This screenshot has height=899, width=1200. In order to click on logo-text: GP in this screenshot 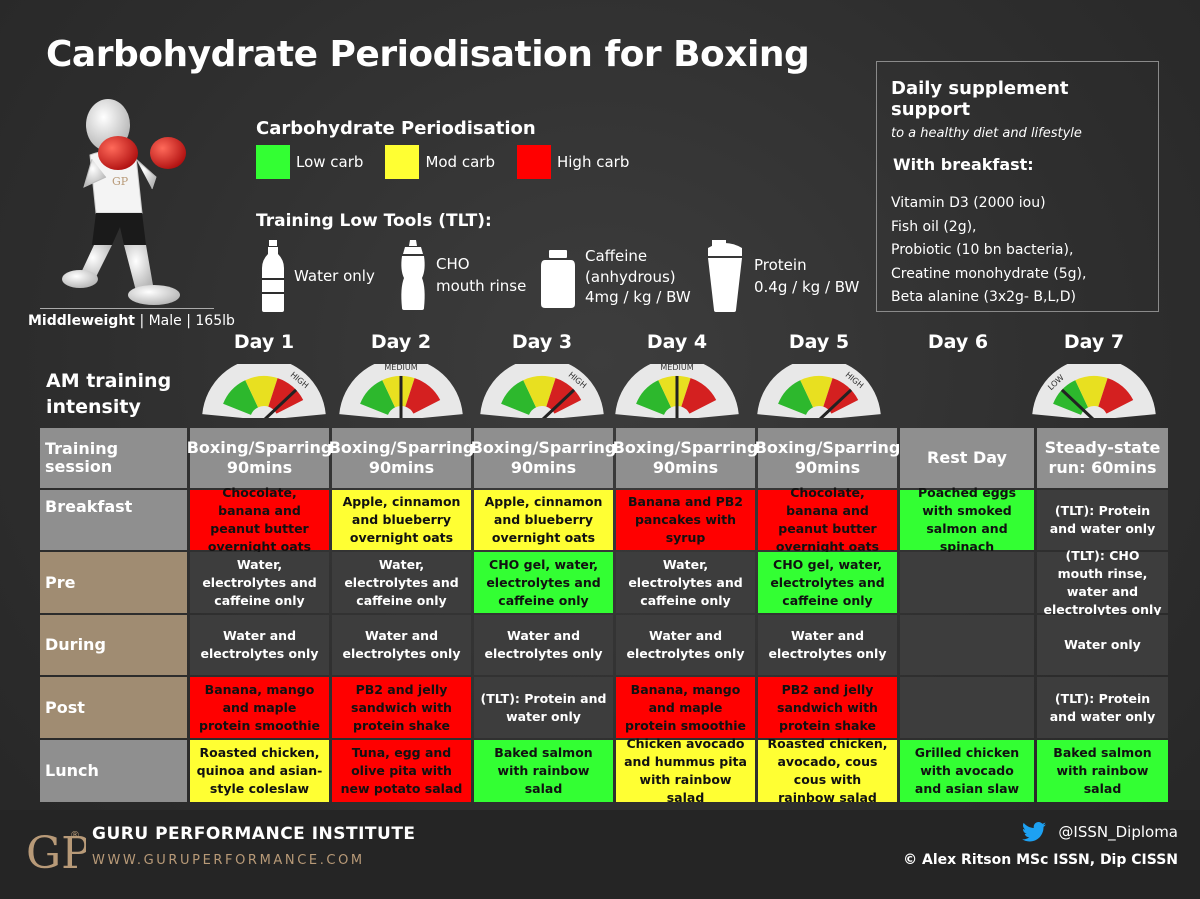, I will do `click(56, 853)`.